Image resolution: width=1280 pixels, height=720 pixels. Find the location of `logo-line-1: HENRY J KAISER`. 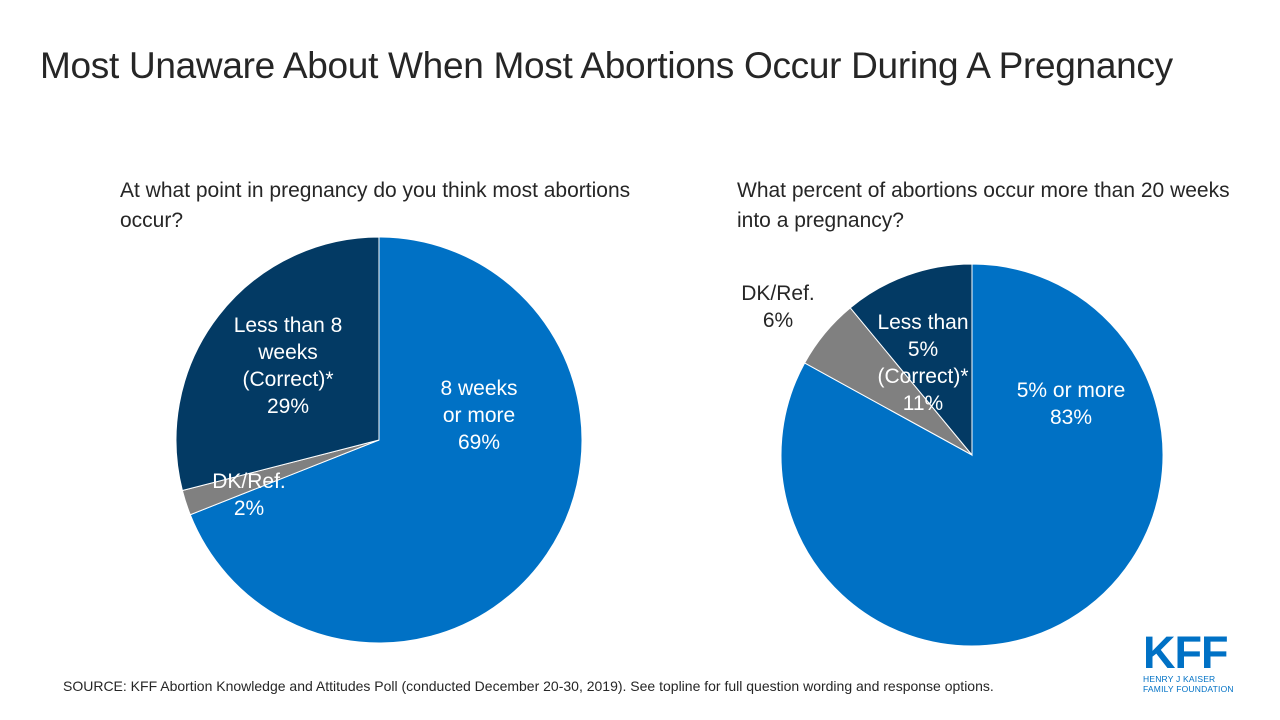

logo-line-1: HENRY J KAISER is located at coordinates (1179, 679).